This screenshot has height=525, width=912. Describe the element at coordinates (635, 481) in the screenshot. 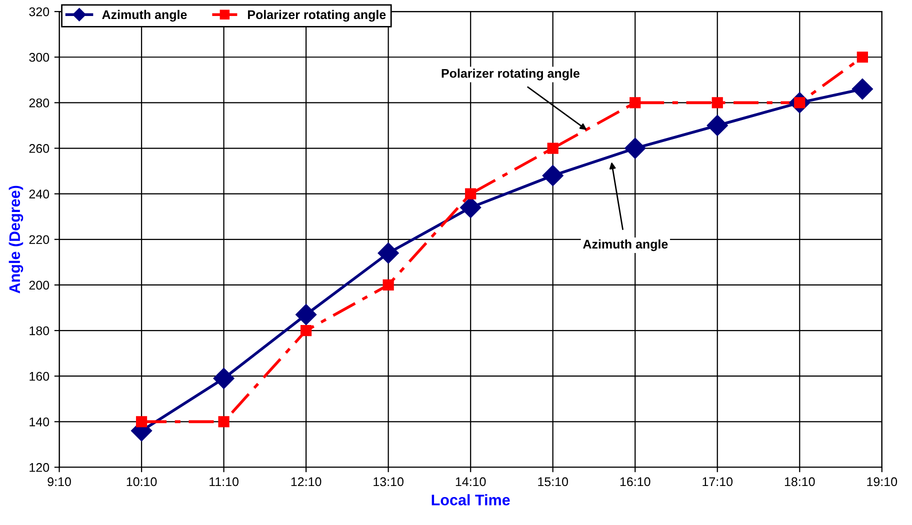

I see `x-tick-label: 16:10` at that location.